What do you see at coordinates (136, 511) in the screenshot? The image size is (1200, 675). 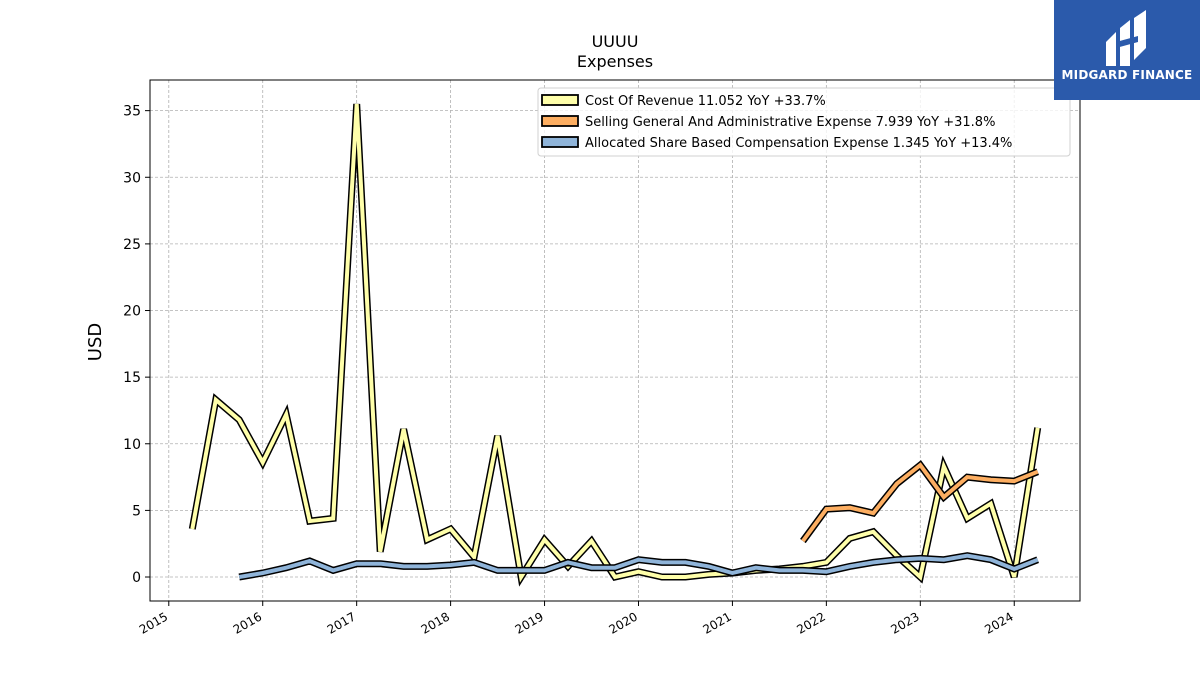 I see `y-tick-label: 5` at bounding box center [136, 511].